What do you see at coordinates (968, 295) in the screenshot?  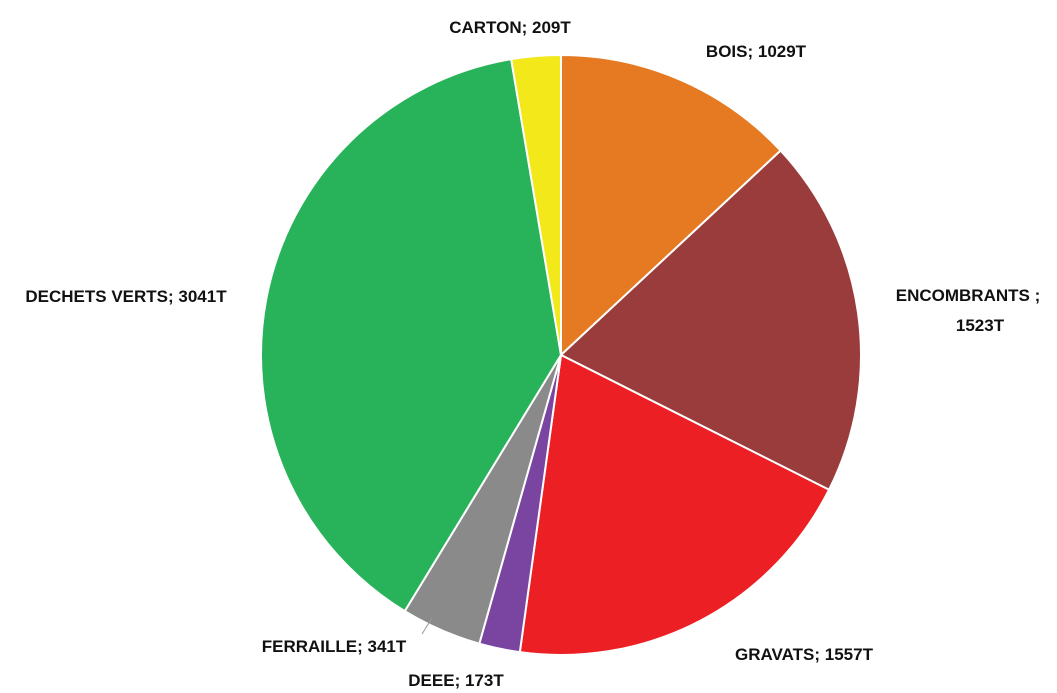 I see `label-encombrants-line1: ENCOMBRANTS ;` at bounding box center [968, 295].